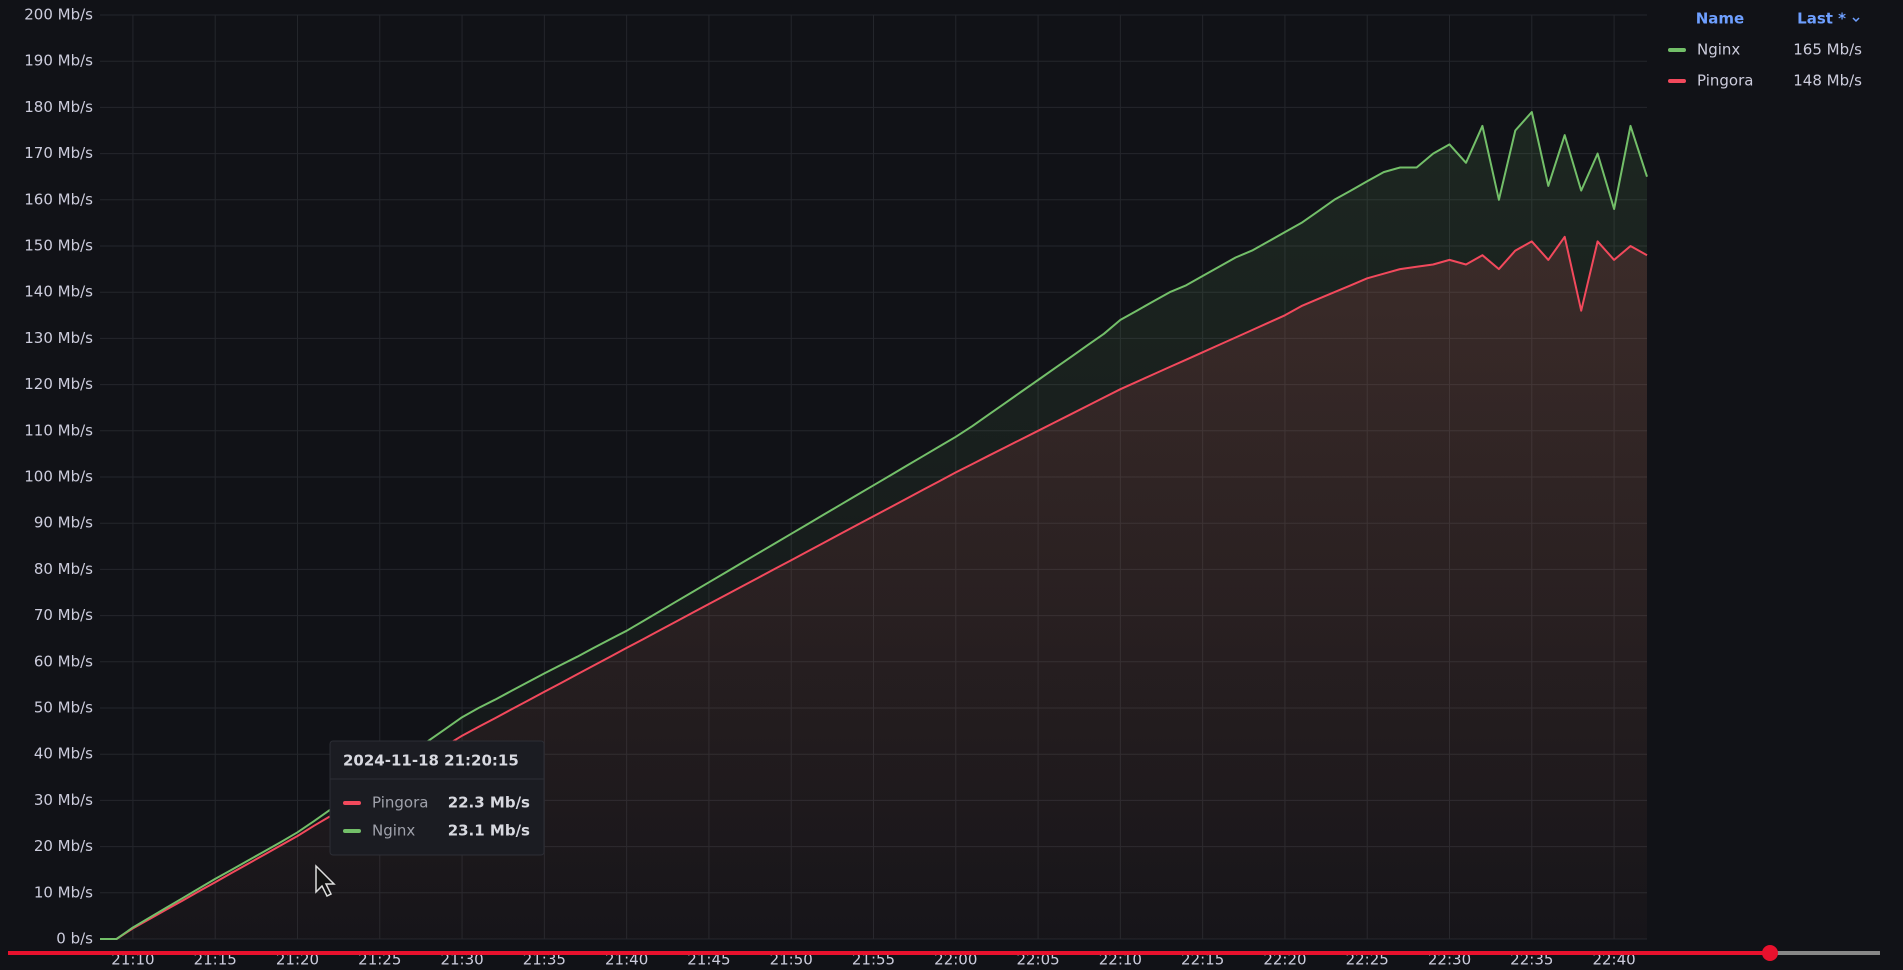 Image resolution: width=1903 pixels, height=970 pixels. I want to click on y-tick-label: 180 Mb/s, so click(58, 107).